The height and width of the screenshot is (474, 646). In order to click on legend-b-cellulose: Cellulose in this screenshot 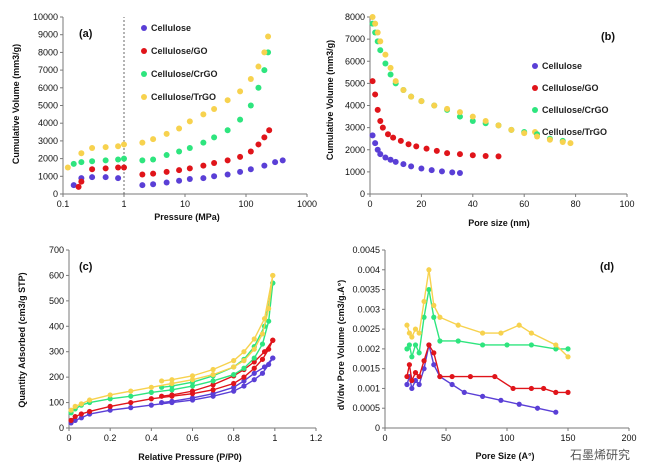, I will do `click(562, 66)`.